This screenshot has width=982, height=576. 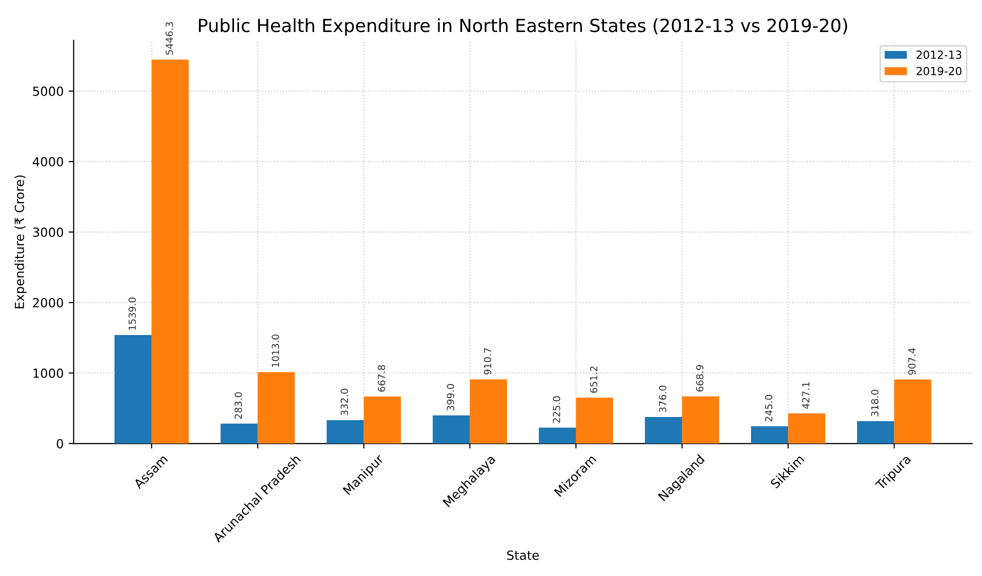 I want to click on data-label: 1013.0, so click(x=276, y=350).